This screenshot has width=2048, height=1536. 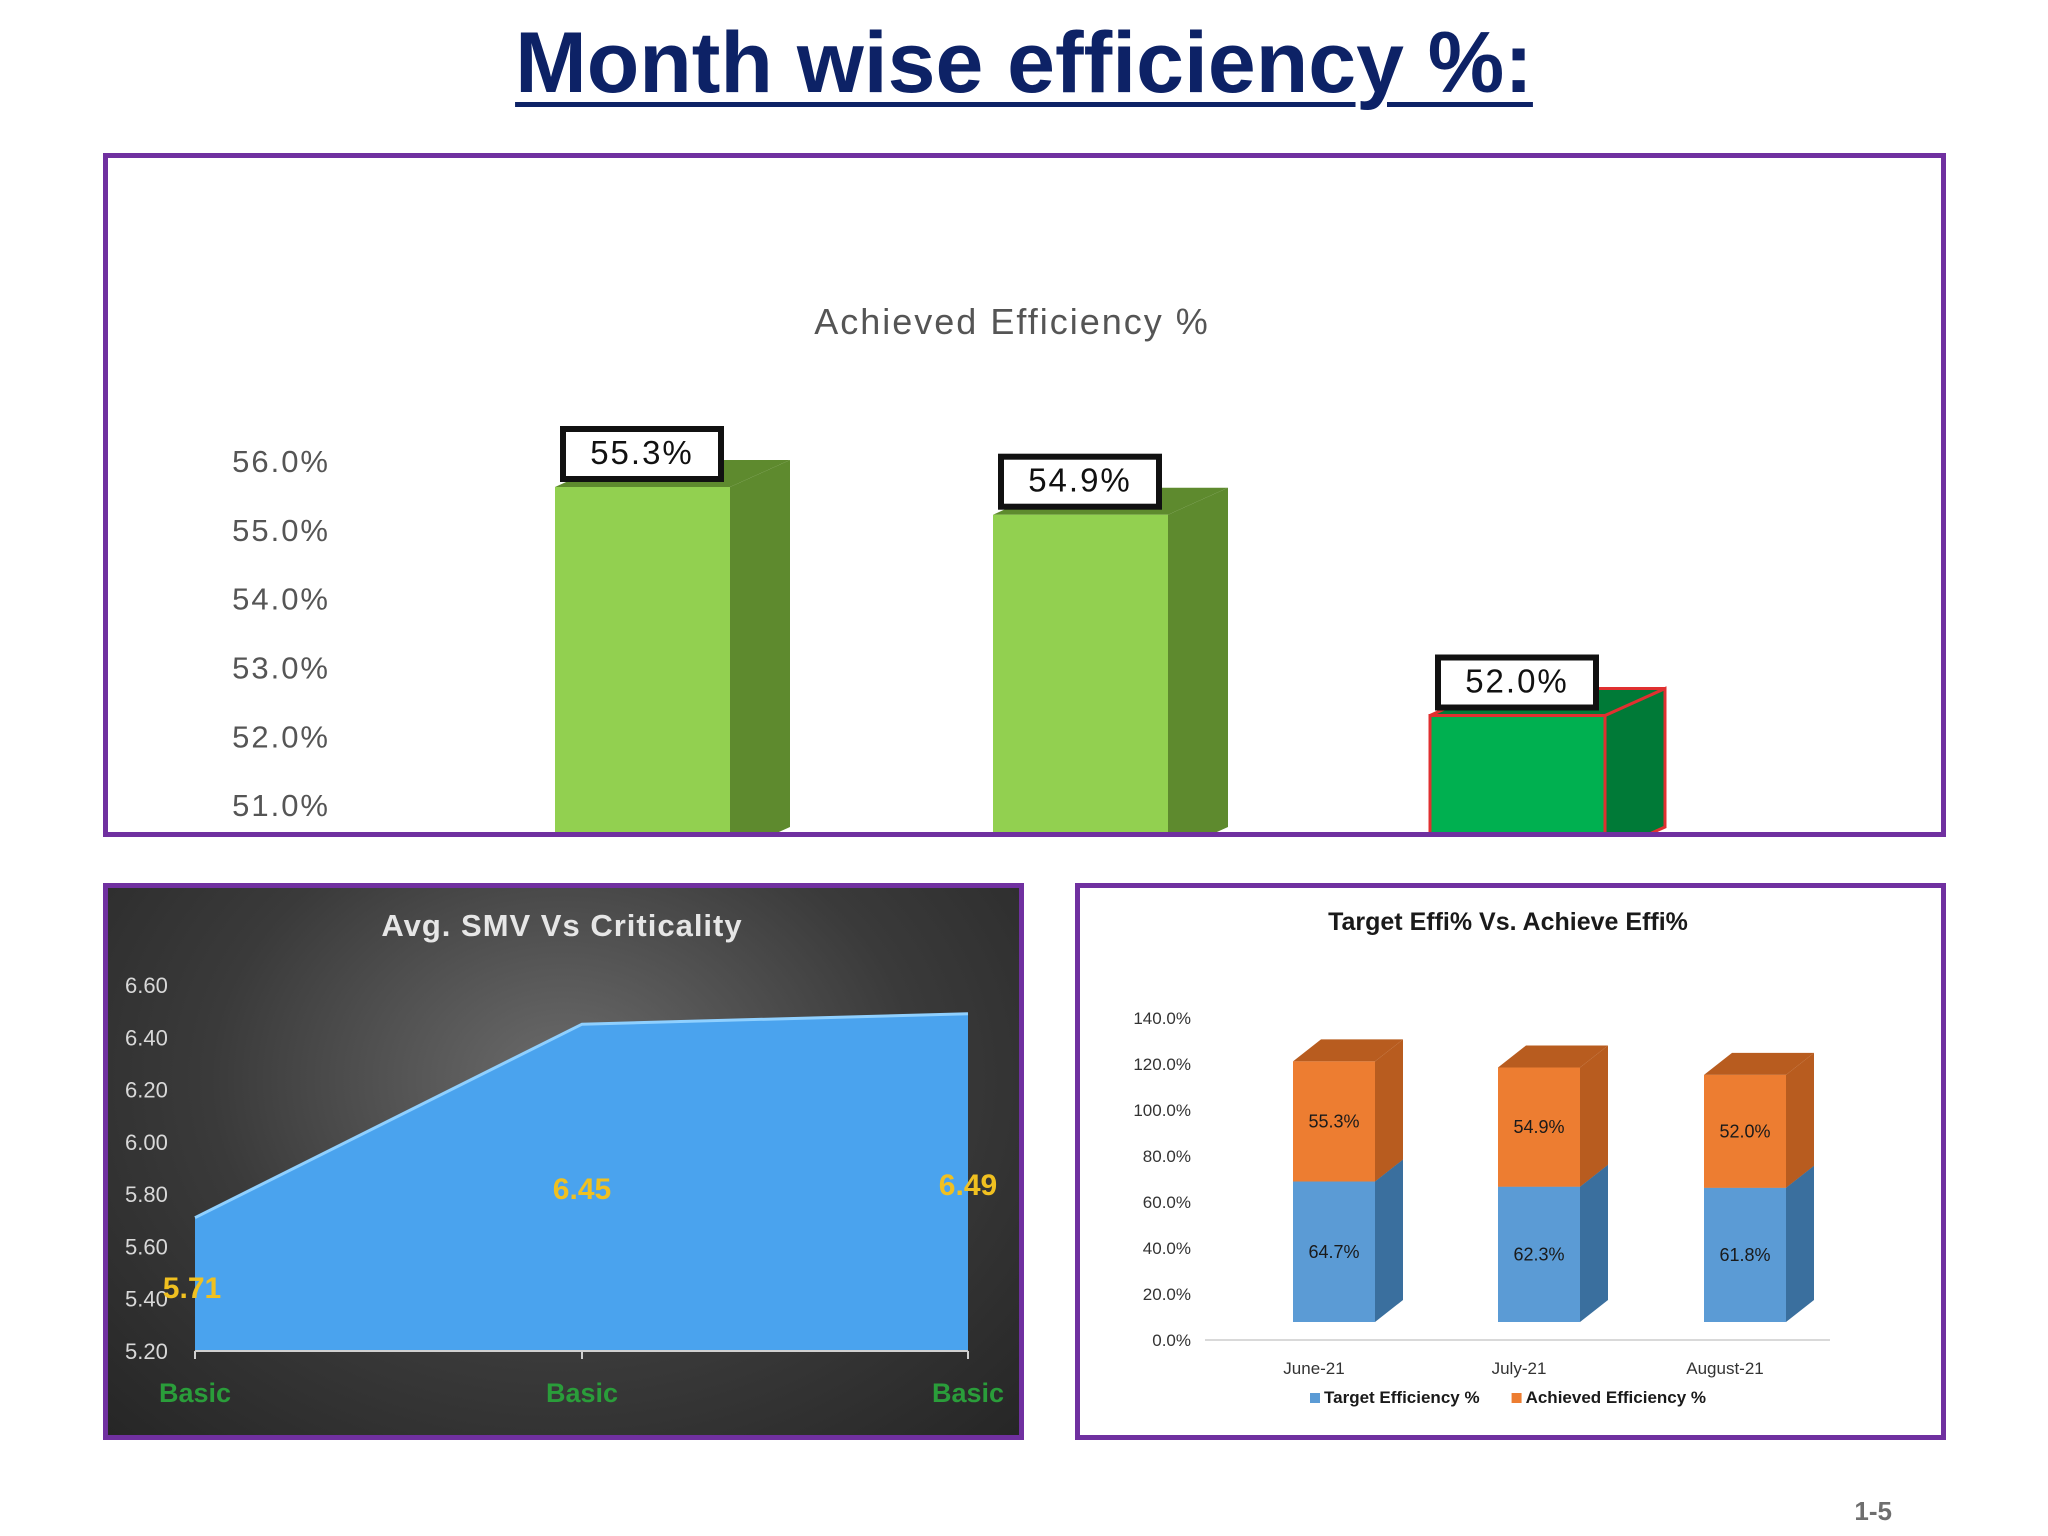 What do you see at coordinates (1024, 63) in the screenshot?
I see `page-title: Month wise efficiency %:` at bounding box center [1024, 63].